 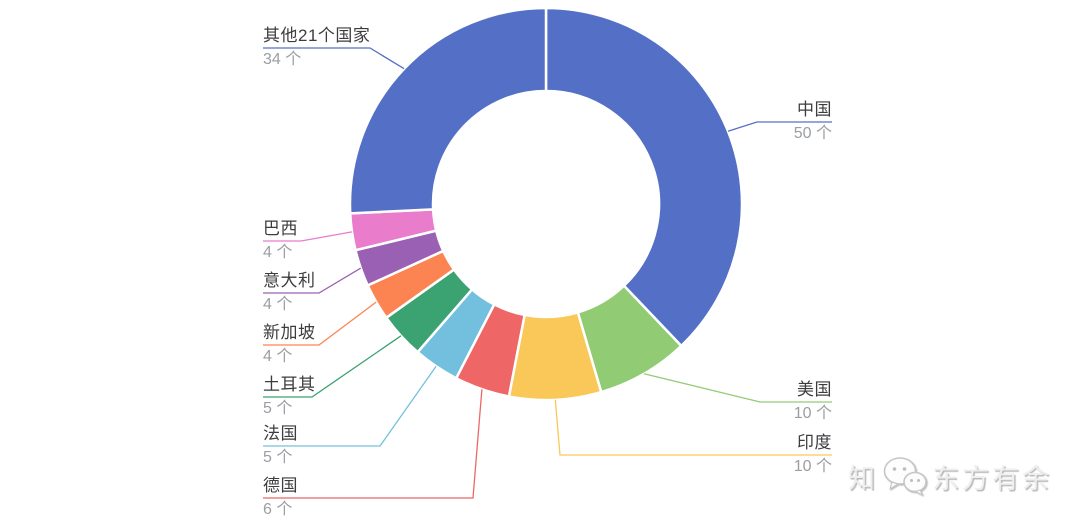 What do you see at coordinates (289, 384) in the screenshot?
I see `slice-name: 土耳其` at bounding box center [289, 384].